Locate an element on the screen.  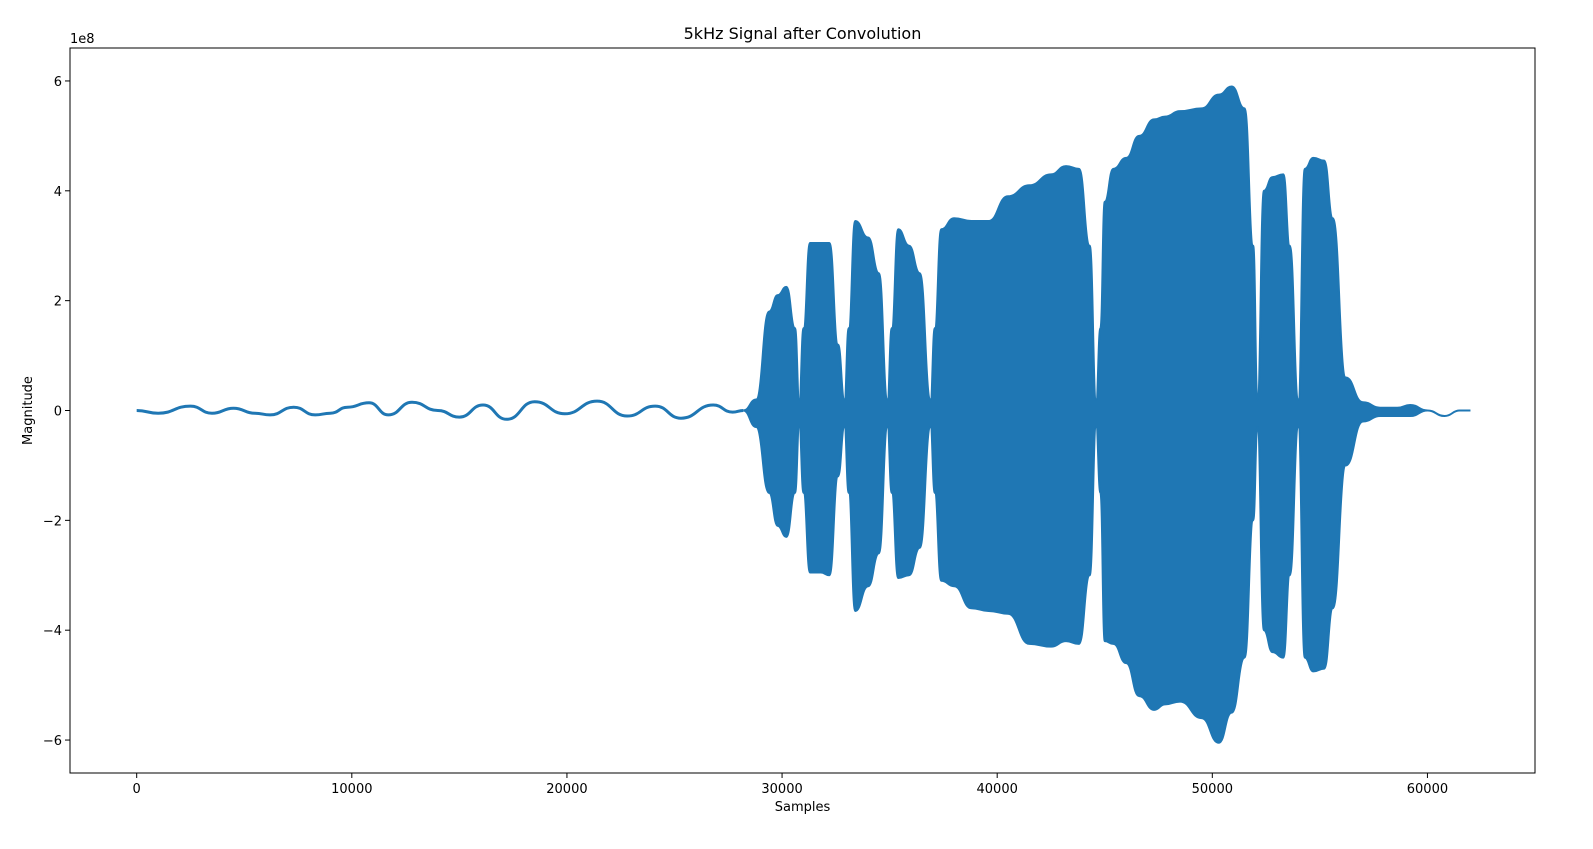
chart-title: 5kHz Signal after Convolution is located at coordinates (803, 33).